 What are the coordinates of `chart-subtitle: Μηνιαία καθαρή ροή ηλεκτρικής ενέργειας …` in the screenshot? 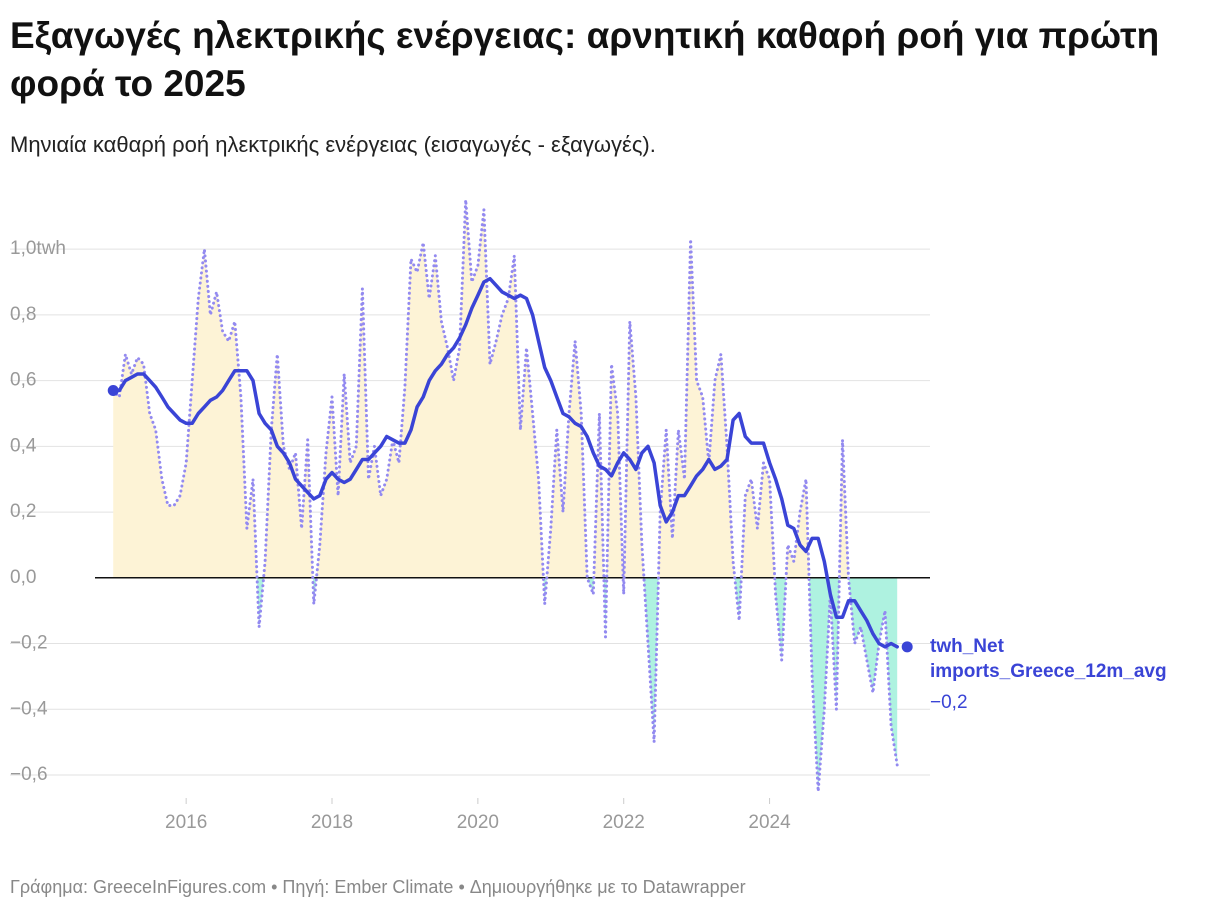 It's located at (333, 144).